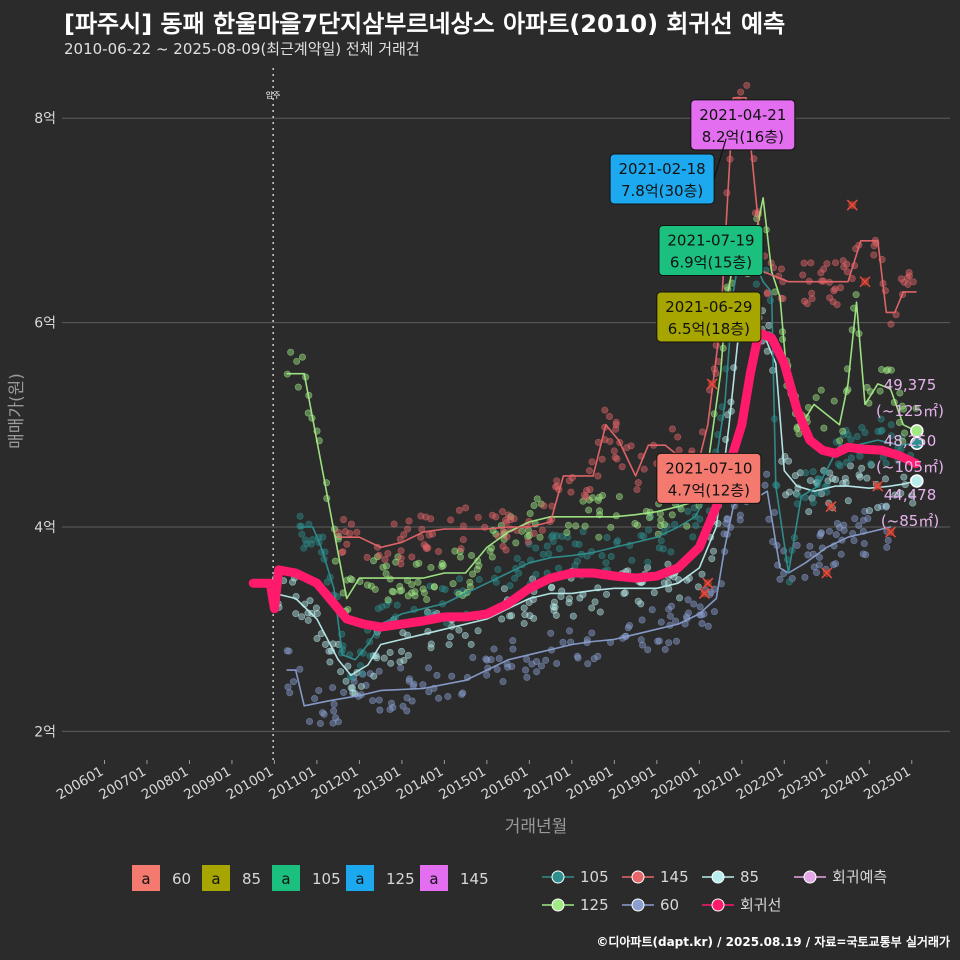 The width and height of the screenshot is (960, 960). Describe the element at coordinates (749, 877) in the screenshot. I see `legend-line-text: 85` at that location.